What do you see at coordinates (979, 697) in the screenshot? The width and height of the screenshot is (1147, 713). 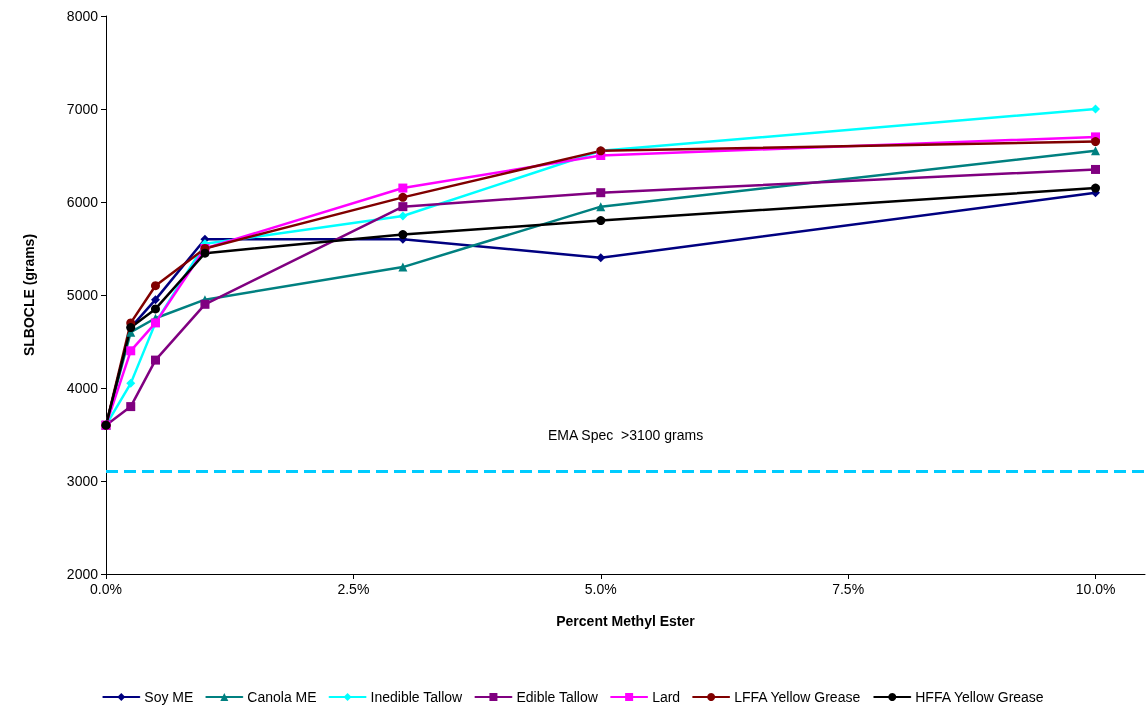 I see `legend-label: HFFA Yellow Grease` at bounding box center [979, 697].